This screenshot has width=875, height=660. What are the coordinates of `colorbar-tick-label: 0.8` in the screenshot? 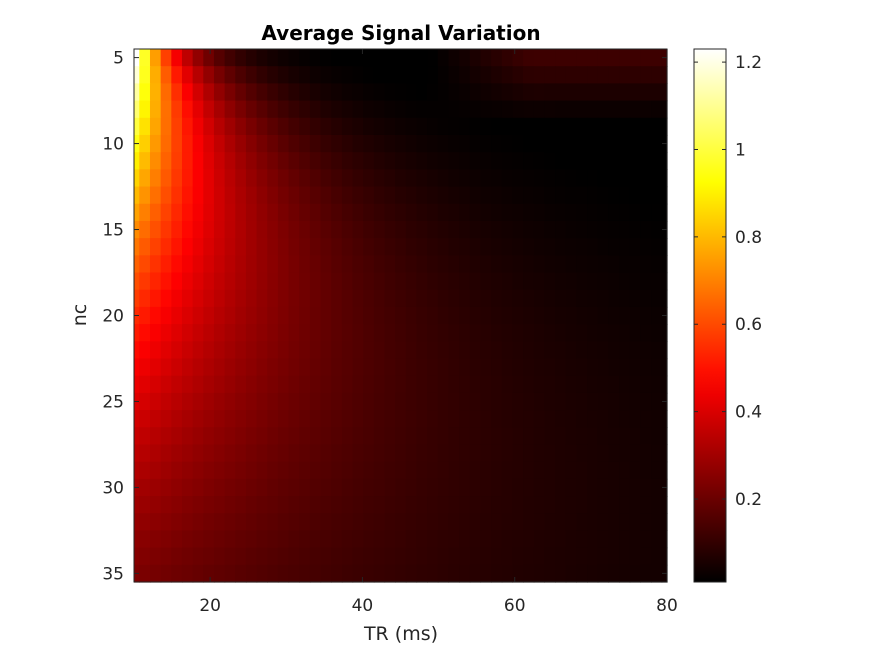 It's located at (748, 238).